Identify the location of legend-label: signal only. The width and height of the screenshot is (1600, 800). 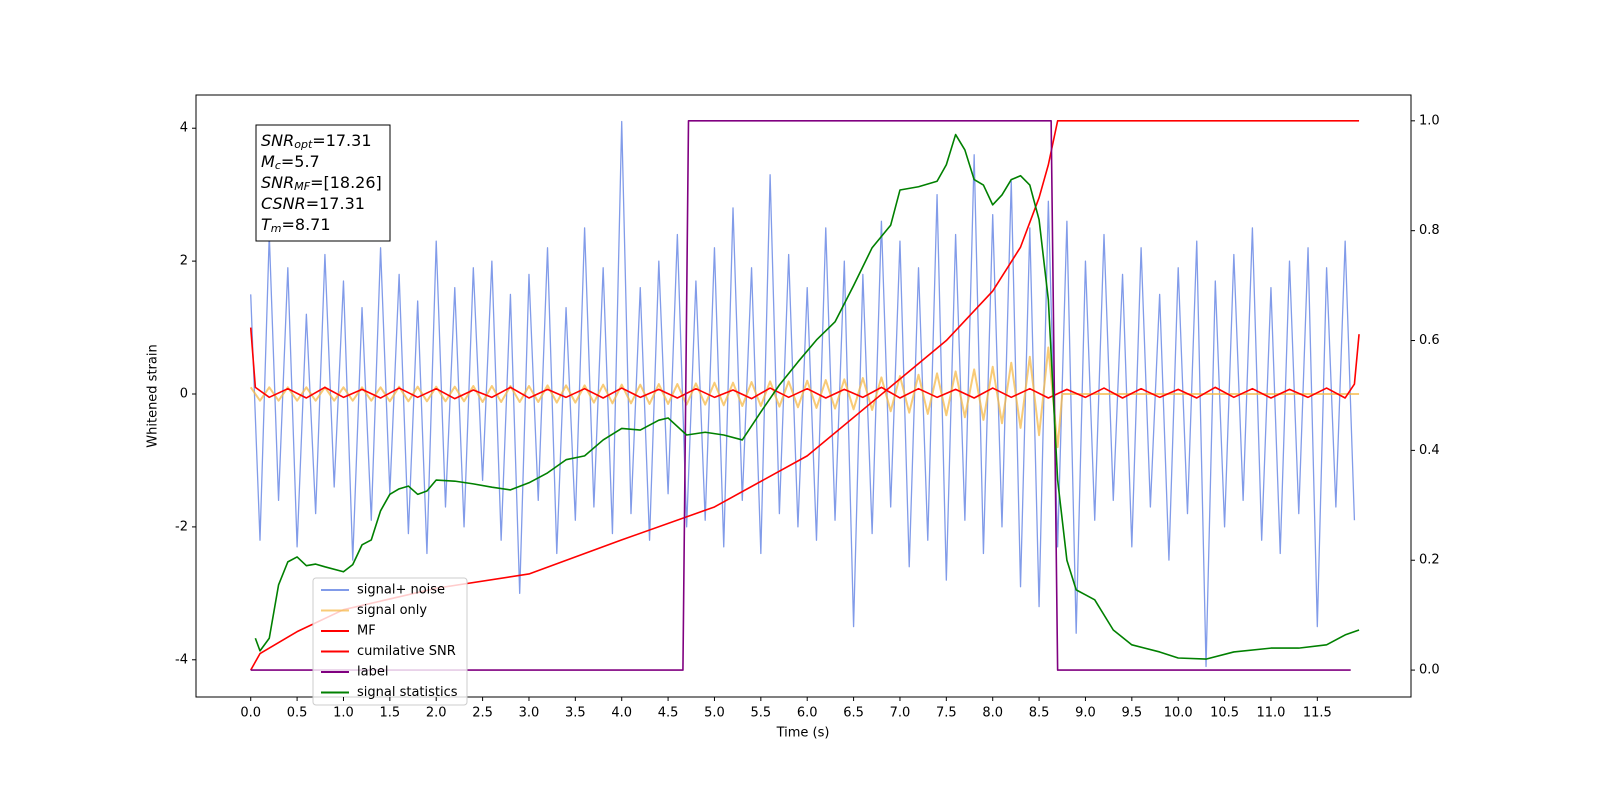
(392, 610).